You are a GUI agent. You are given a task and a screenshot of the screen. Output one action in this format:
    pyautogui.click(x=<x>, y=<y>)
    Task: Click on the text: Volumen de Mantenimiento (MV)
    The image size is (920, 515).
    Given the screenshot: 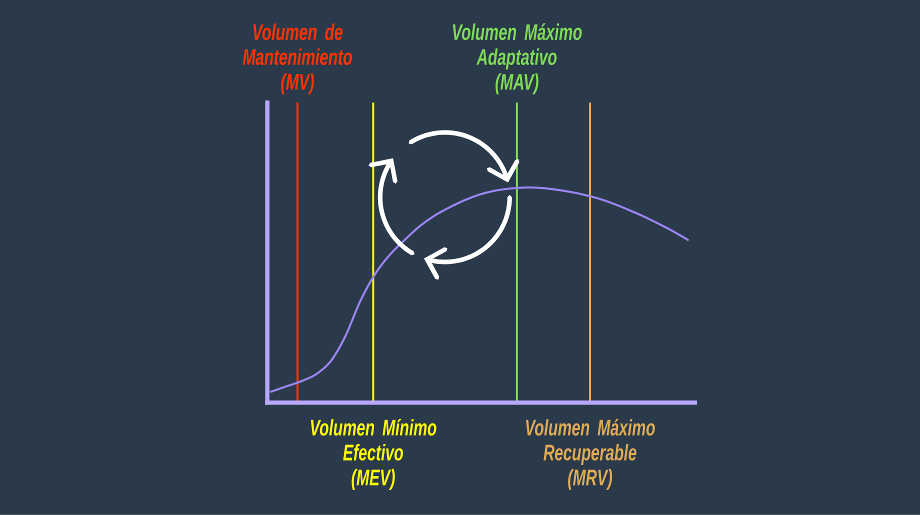 What is the action you would take?
    pyautogui.click(x=297, y=59)
    